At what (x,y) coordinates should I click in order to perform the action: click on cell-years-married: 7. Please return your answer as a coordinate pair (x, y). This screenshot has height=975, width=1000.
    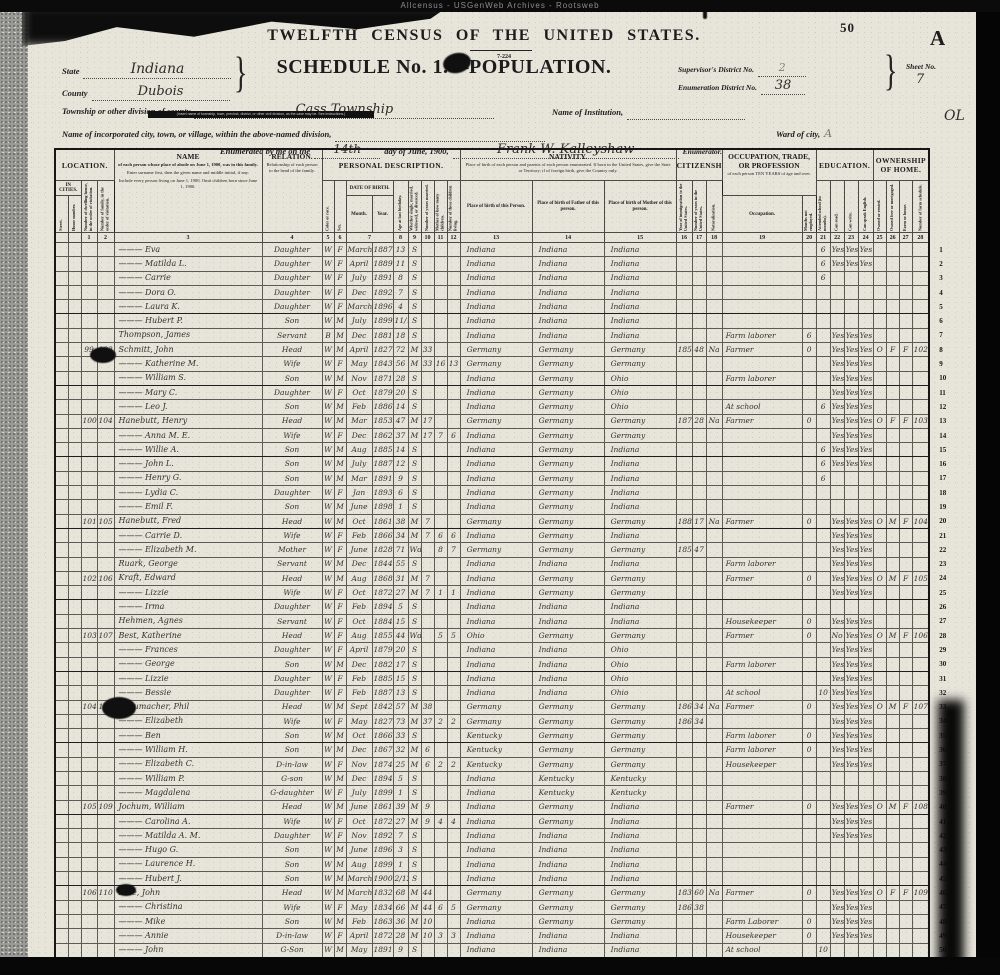
    Looking at the image, I should click on (427, 535).